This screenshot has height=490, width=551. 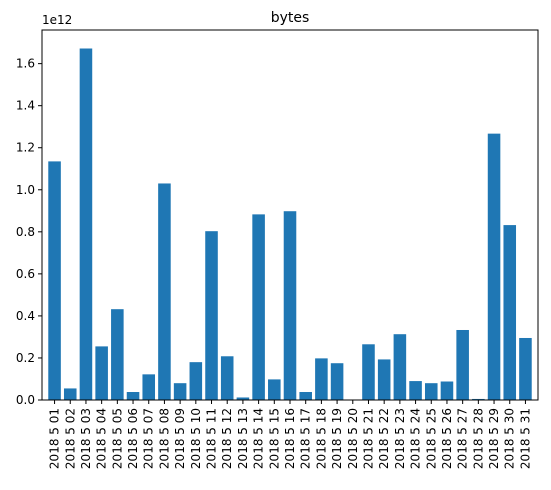 I want to click on x-tick-label: 2018 5 29, so click(x=494, y=438).